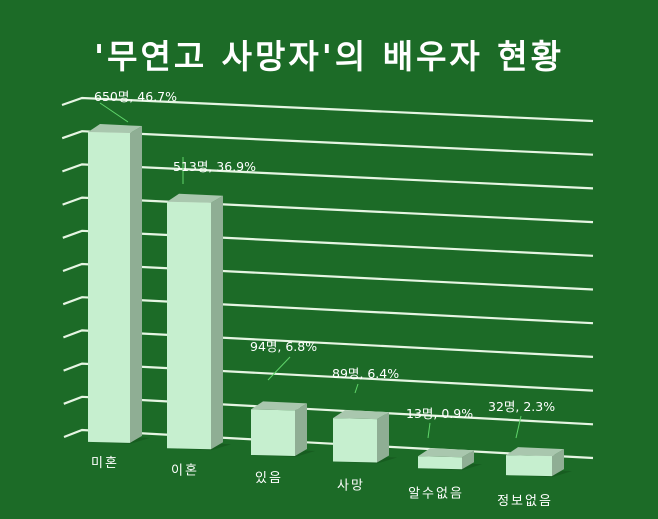 The height and width of the screenshot is (519, 658). Describe the element at coordinates (436, 493) in the screenshot. I see `category-label: 알수없음` at that location.